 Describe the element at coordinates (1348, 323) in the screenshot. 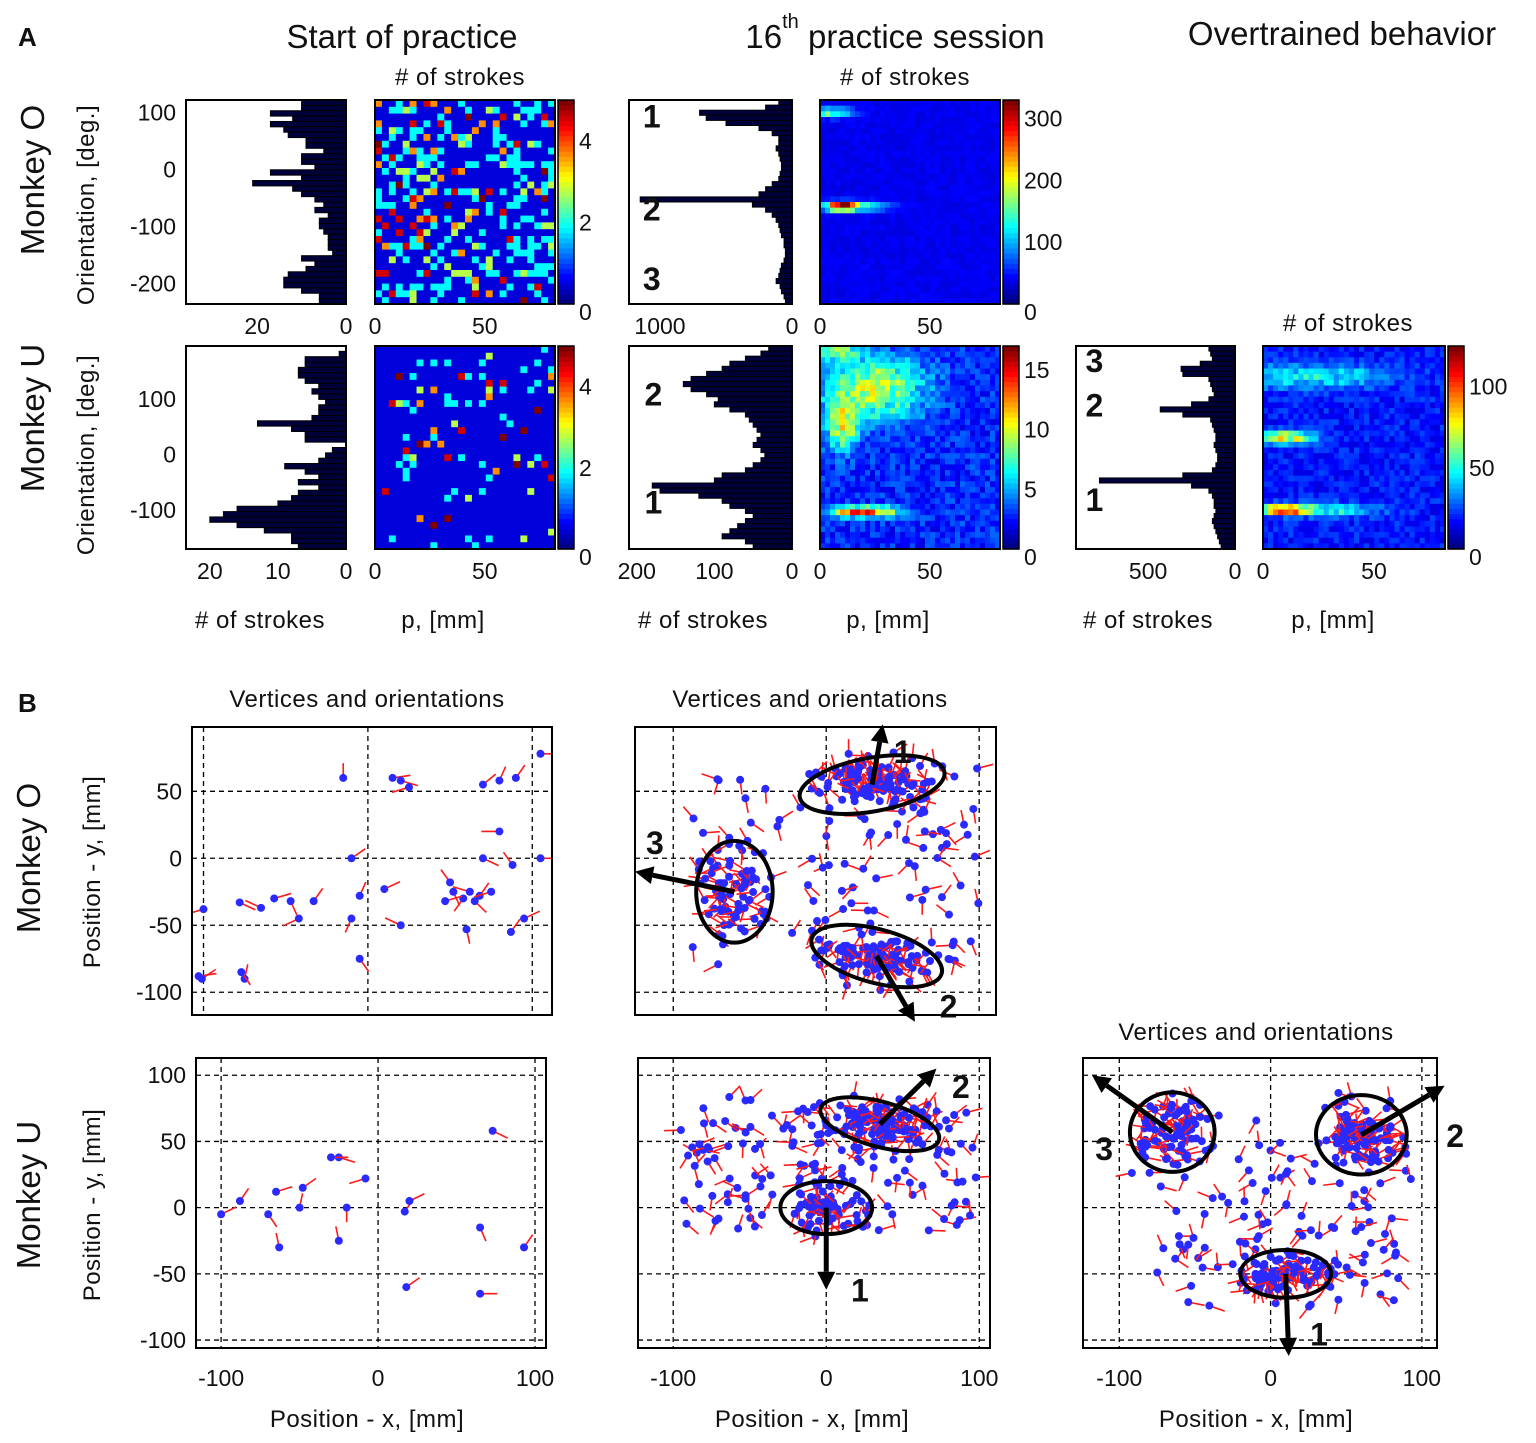

I see `heat-title: # of strokes` at that location.